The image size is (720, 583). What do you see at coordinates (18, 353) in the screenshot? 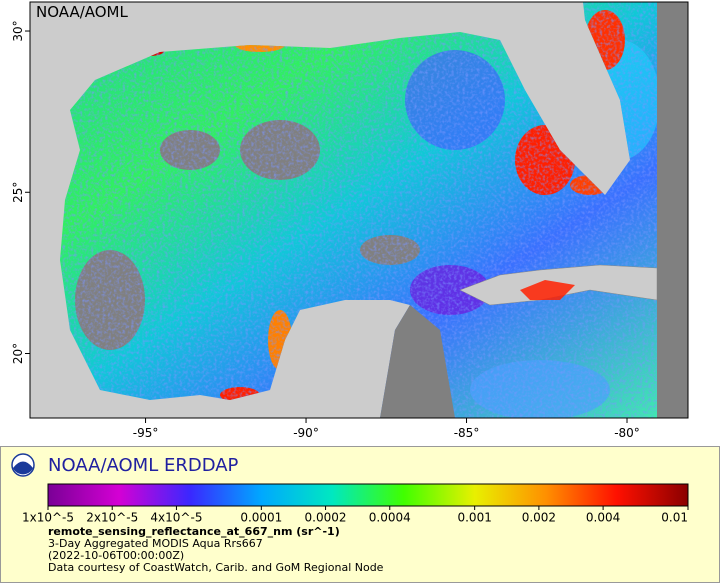
I see `lat-tick-label: 20°` at bounding box center [18, 353].